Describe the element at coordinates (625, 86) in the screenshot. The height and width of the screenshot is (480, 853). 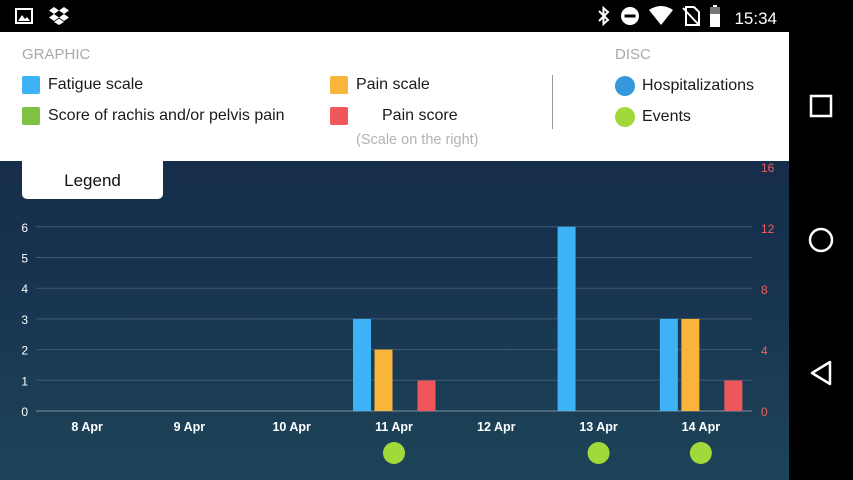
I see `hospitalizations-dot` at that location.